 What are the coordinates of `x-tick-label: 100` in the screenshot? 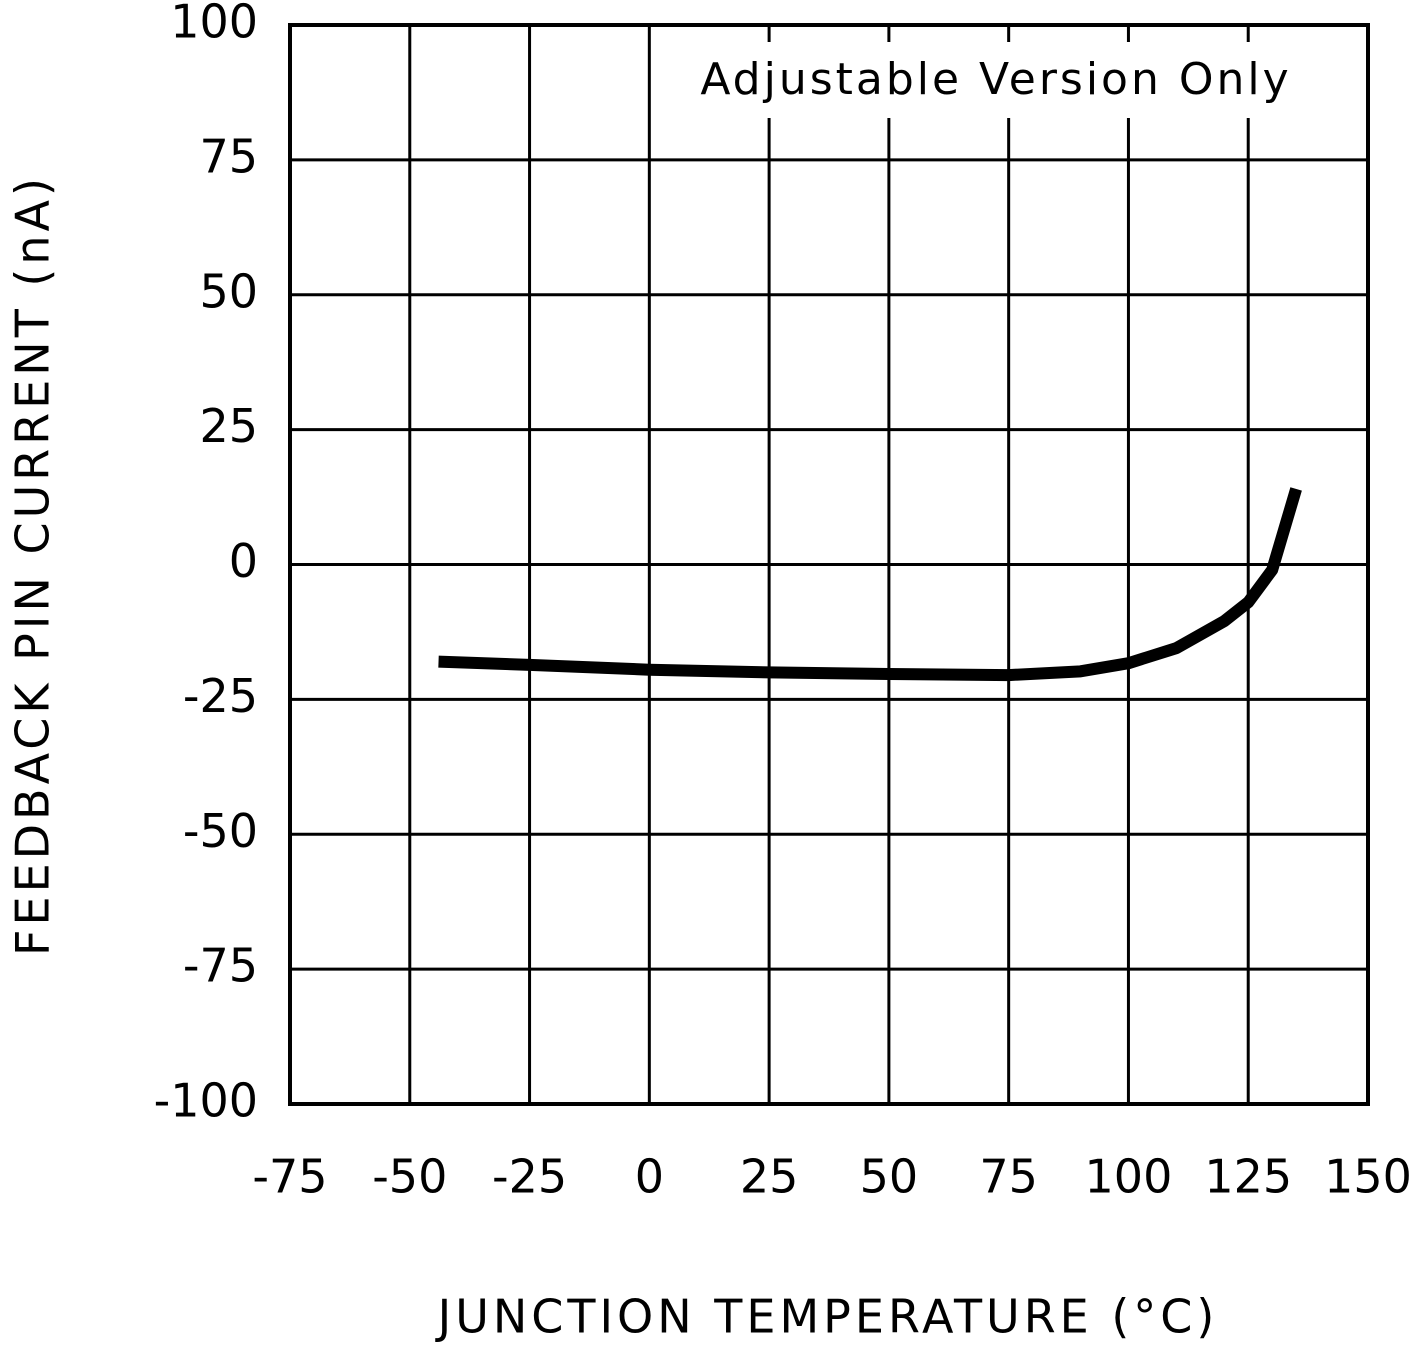 It's located at (1129, 1177).